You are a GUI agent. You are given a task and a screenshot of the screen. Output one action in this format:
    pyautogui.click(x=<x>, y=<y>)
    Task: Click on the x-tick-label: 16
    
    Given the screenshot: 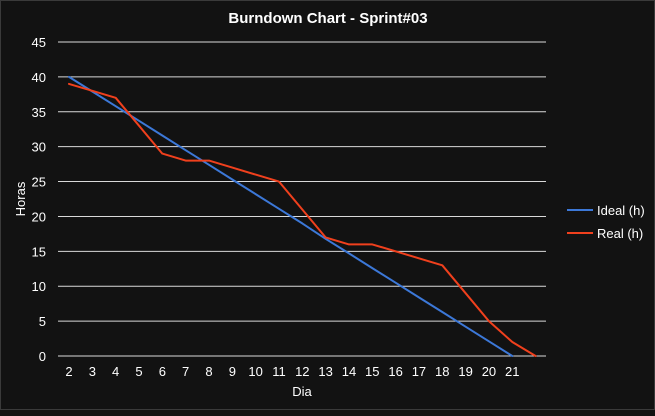 What is the action you would take?
    pyautogui.click(x=395, y=371)
    